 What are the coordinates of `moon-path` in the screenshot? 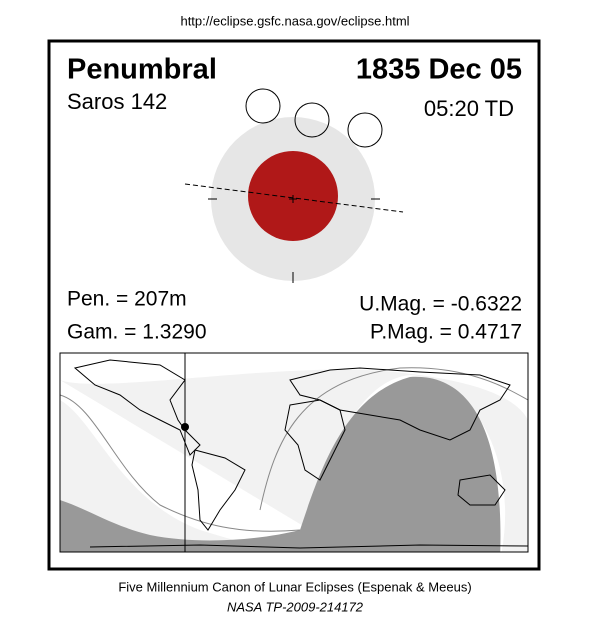 It's located at (294, 198).